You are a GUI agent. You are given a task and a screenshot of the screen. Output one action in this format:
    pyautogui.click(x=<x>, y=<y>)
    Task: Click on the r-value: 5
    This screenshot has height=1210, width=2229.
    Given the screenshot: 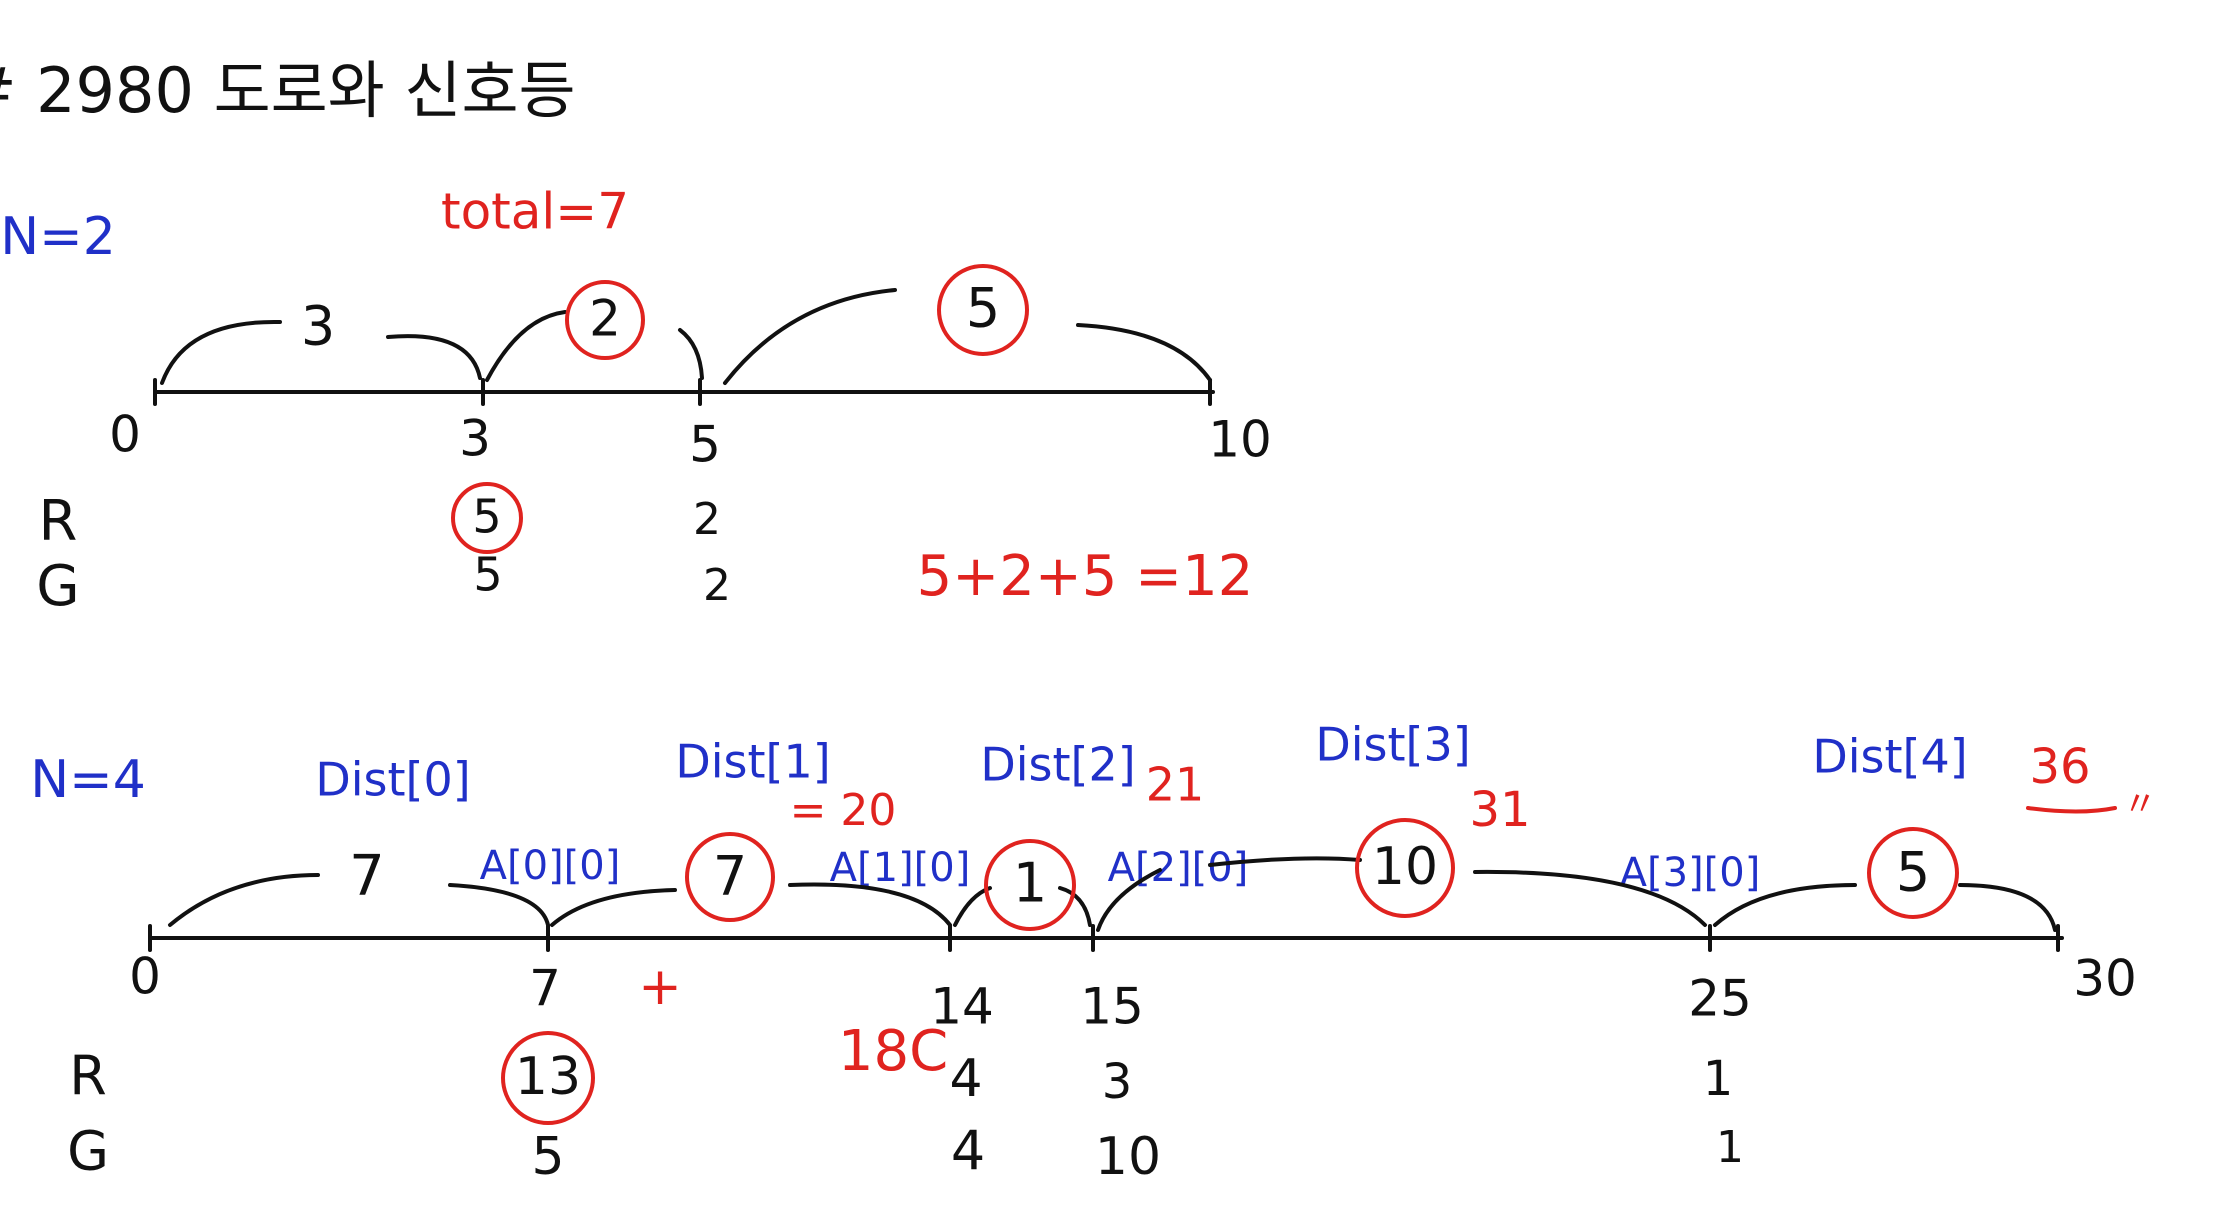 What is the action you would take?
    pyautogui.click(x=486, y=517)
    